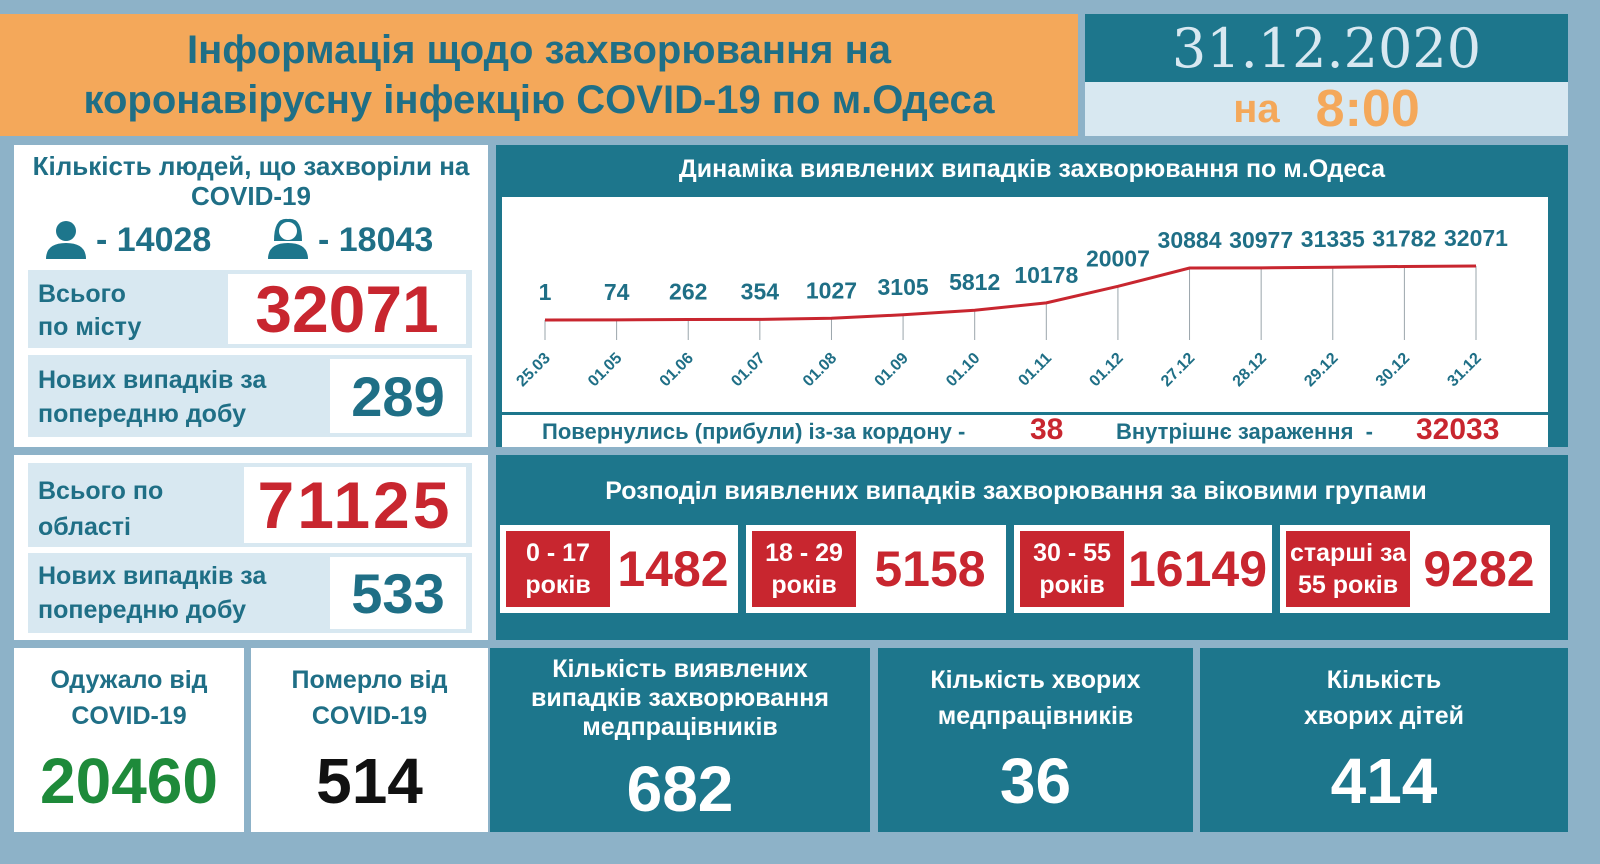 The image size is (1600, 864). Describe the element at coordinates (605, 370) in the screenshot. I see `x-tick-label: 01.05` at that location.